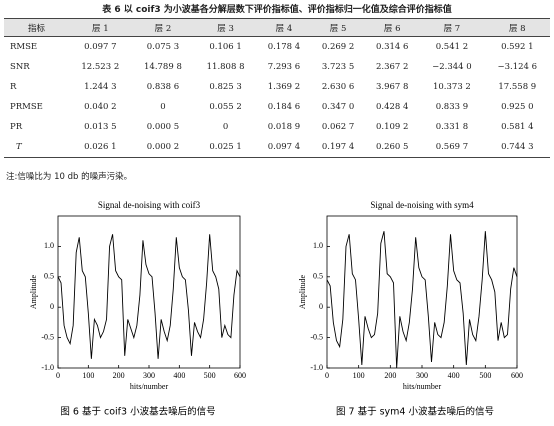 The image size is (554, 426). I want to click on figure-caption: 图 6 基于 coif3 小波基去噪后的信号, so click(137, 412).